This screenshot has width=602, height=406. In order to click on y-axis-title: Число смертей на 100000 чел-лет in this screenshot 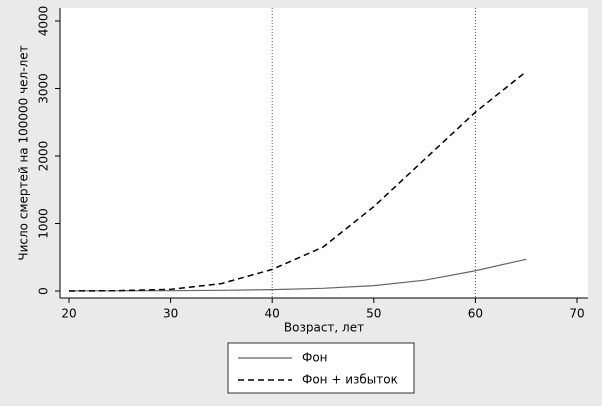, I will do `click(24, 152)`.